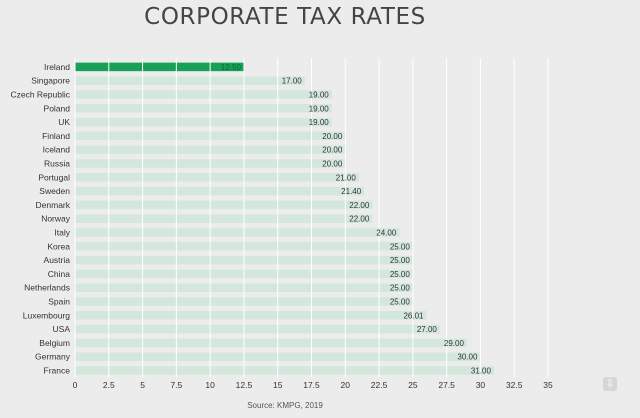 The image size is (640, 418). Describe the element at coordinates (548, 385) in the screenshot. I see `x-tick-label: 35` at that location.